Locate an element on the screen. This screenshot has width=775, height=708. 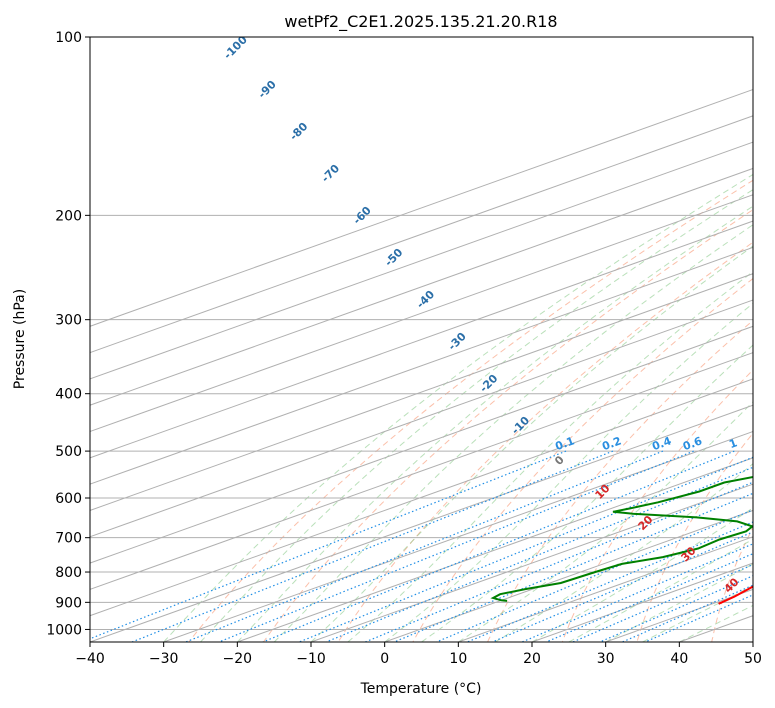
y-tick-label: 1000 is located at coordinates (64, 630).